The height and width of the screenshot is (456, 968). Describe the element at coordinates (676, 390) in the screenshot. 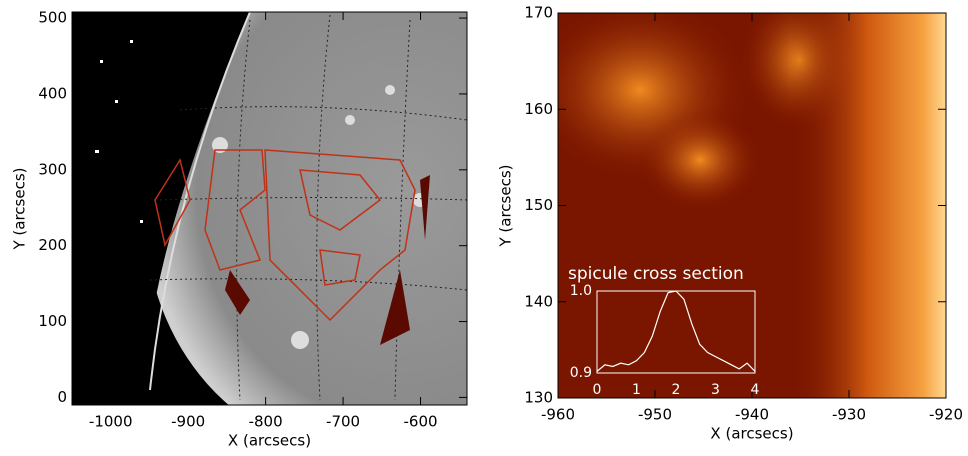

I see `x-tick-label: 2` at that location.